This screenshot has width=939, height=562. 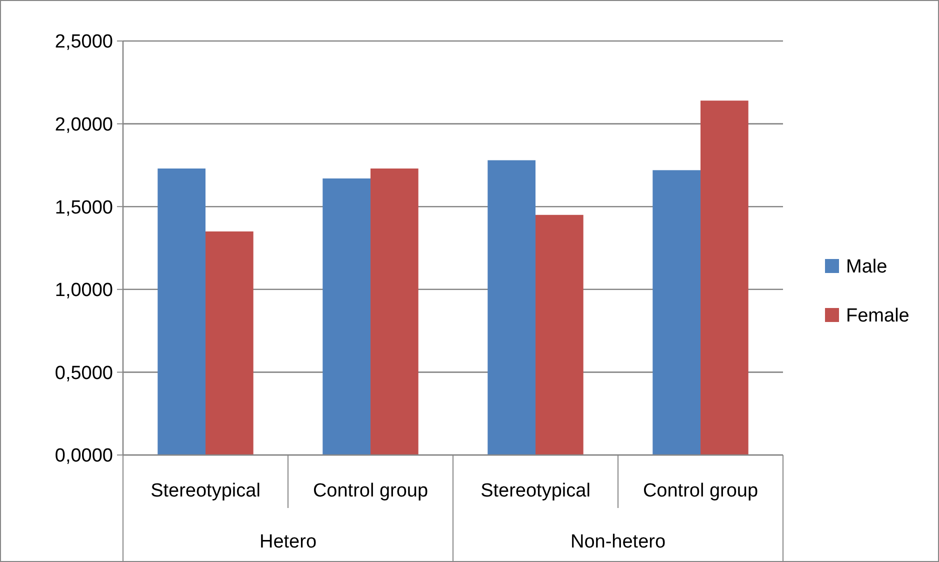 I want to click on legend-label: Male, so click(x=867, y=267).